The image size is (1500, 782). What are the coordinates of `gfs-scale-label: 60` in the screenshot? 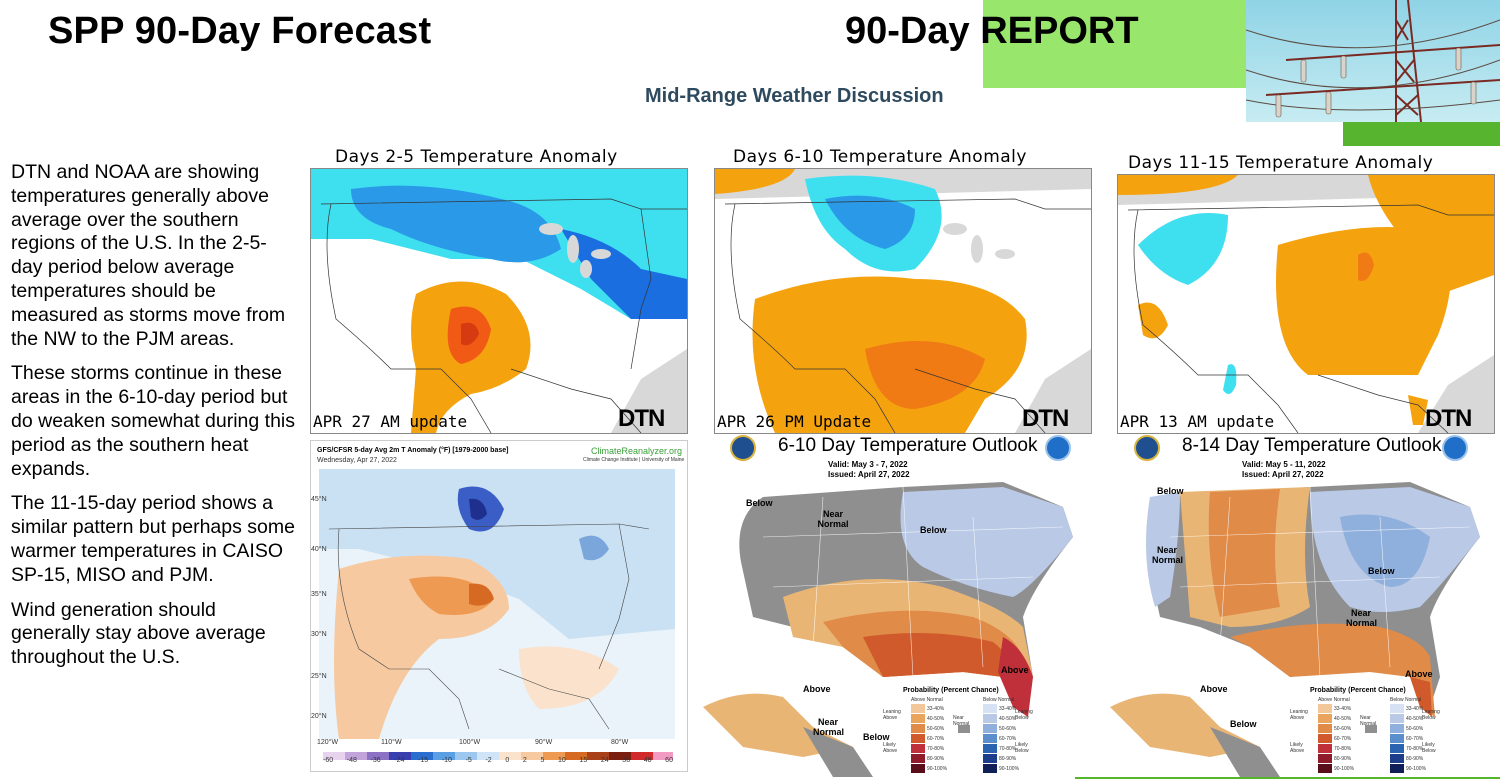 It's located at (669, 760).